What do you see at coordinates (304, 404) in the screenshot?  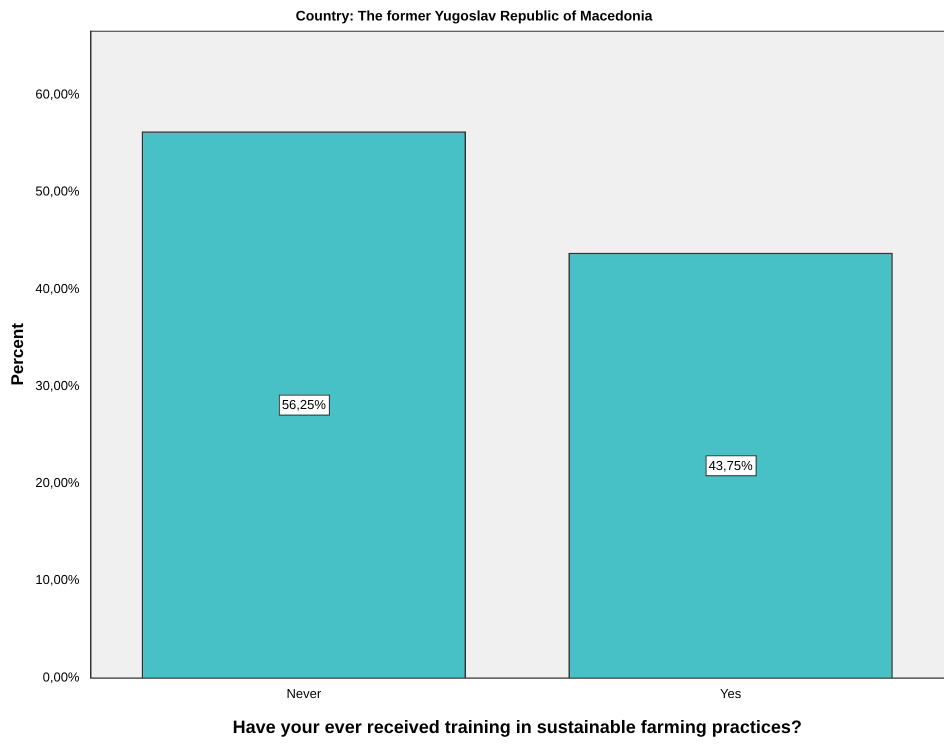 I see `data-label: 56,25%` at bounding box center [304, 404].